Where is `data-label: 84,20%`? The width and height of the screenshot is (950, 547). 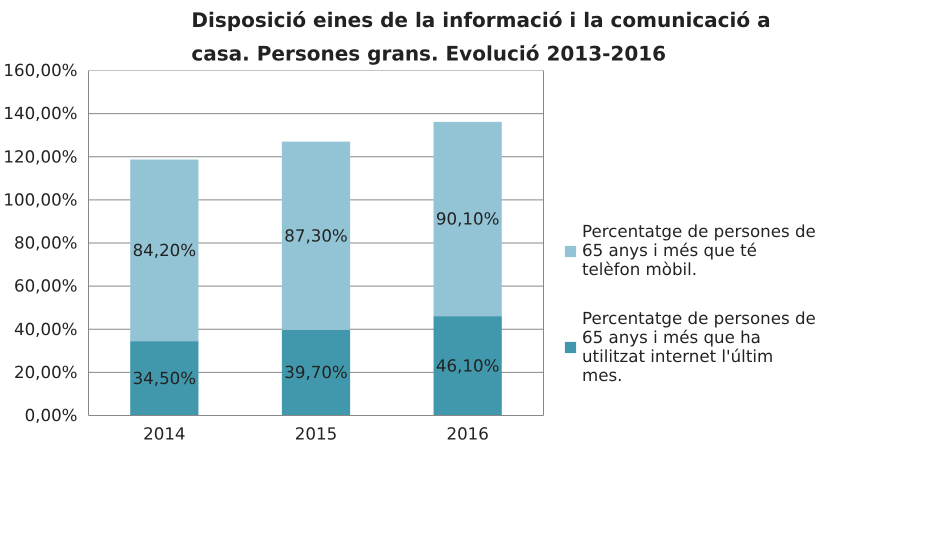 data-label: 84,20% is located at coordinates (164, 250).